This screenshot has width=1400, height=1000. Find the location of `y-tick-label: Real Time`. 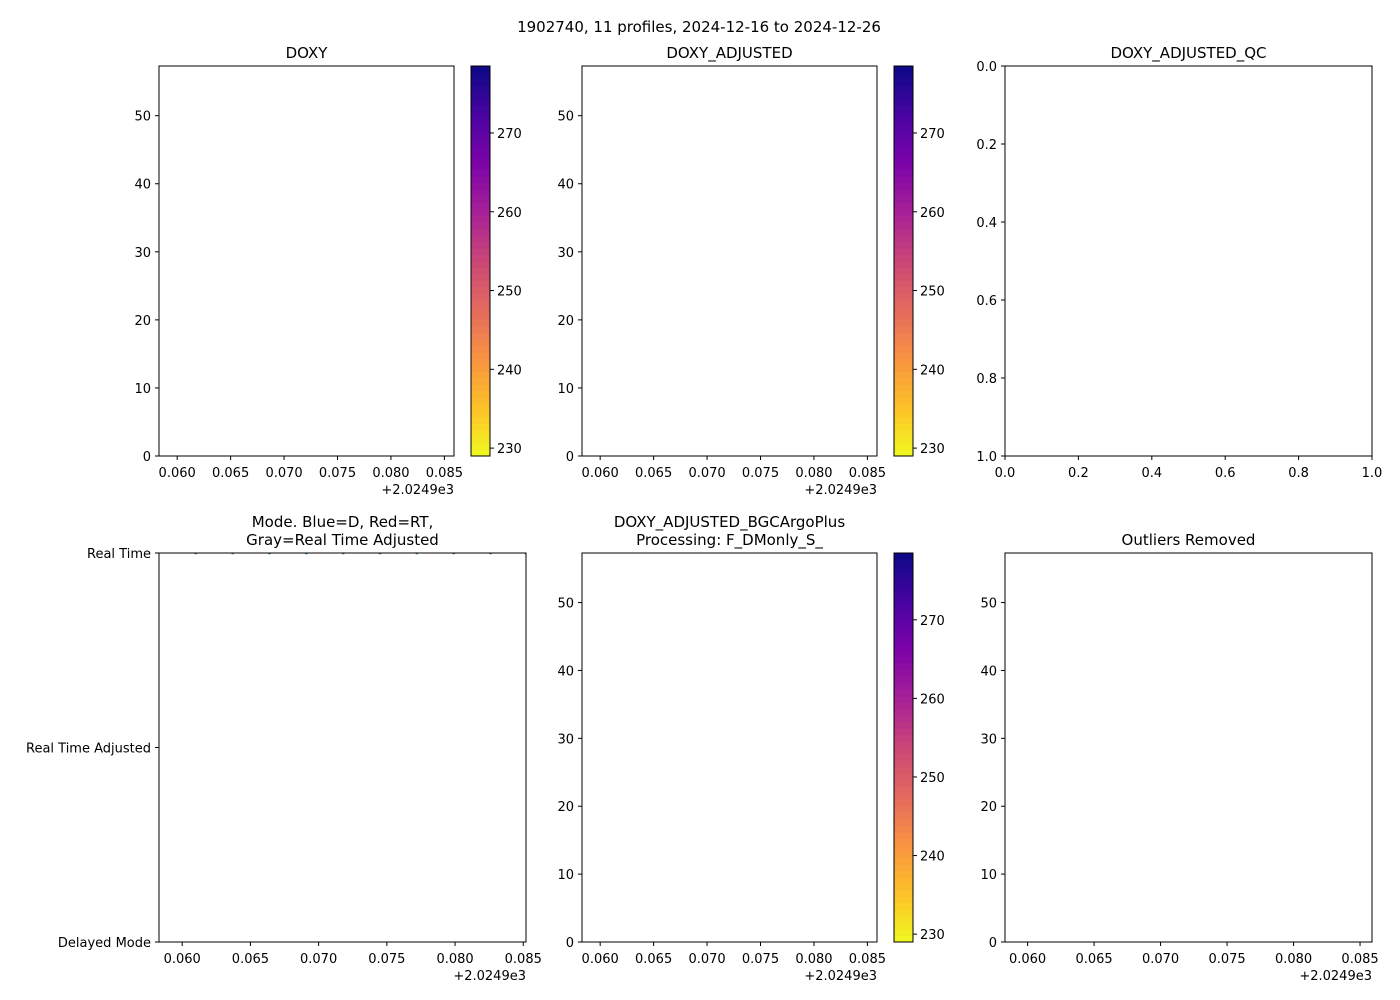

y-tick-label: Real Time is located at coordinates (119, 554).